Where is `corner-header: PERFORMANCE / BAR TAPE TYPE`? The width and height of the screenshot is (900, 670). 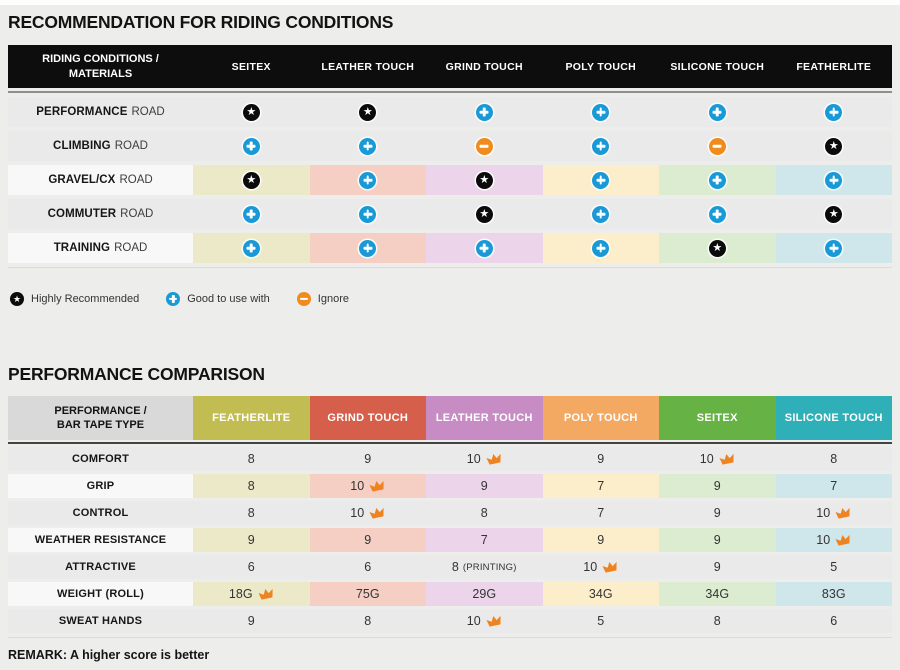
corner-header: PERFORMANCE / BAR TAPE TYPE is located at coordinates (100, 418).